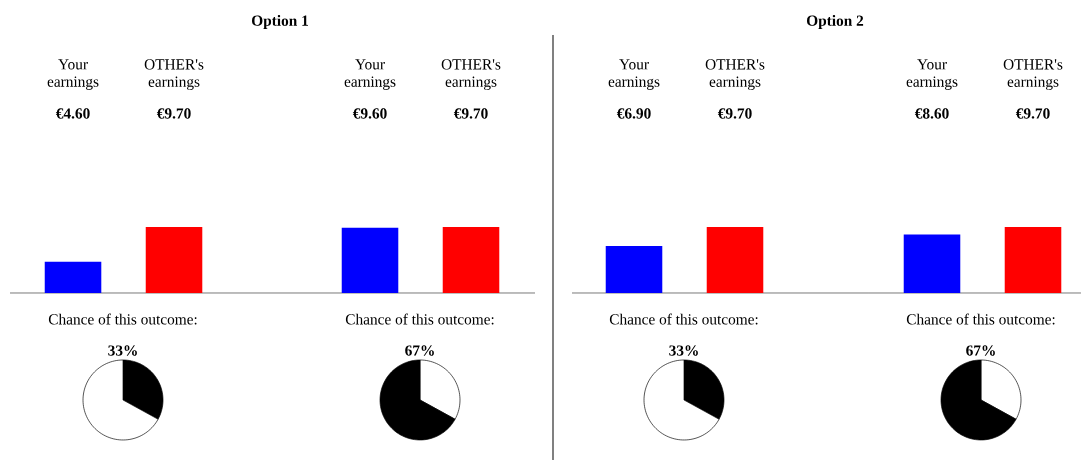  I want to click on data-label: €4.60, so click(72, 113).